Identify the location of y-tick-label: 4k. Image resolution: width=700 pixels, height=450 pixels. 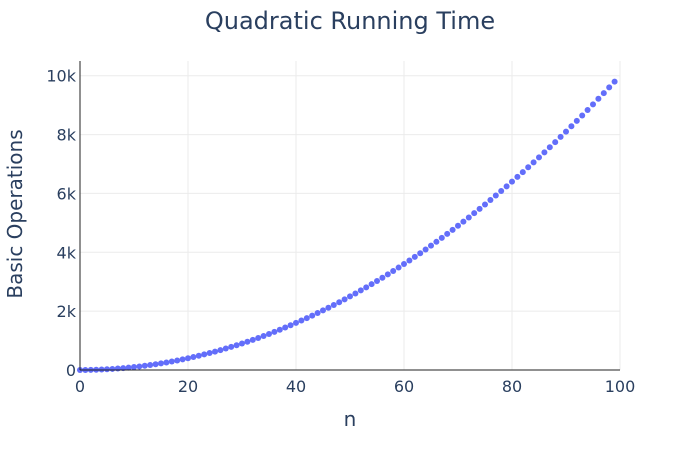
(67, 252).